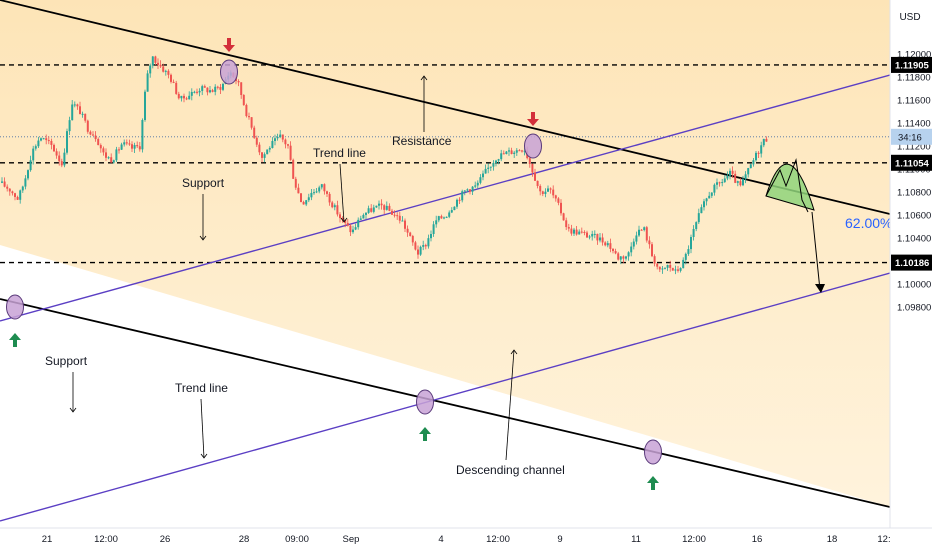  What do you see at coordinates (914, 193) in the screenshot?
I see `y-tick-label: 1.10800` at bounding box center [914, 193].